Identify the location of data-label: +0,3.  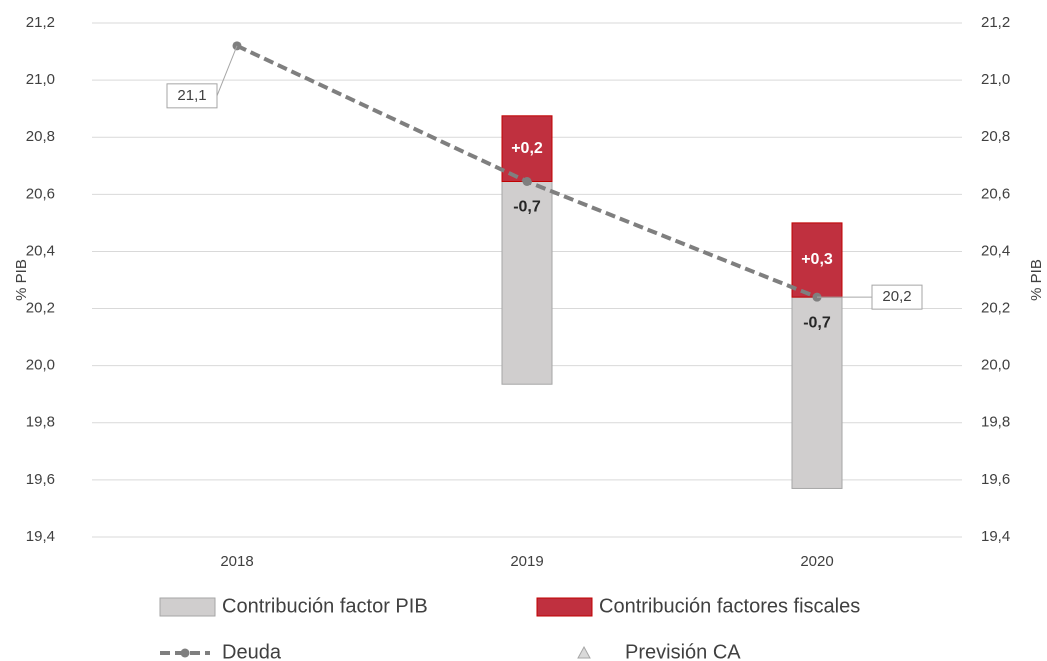
(817, 259).